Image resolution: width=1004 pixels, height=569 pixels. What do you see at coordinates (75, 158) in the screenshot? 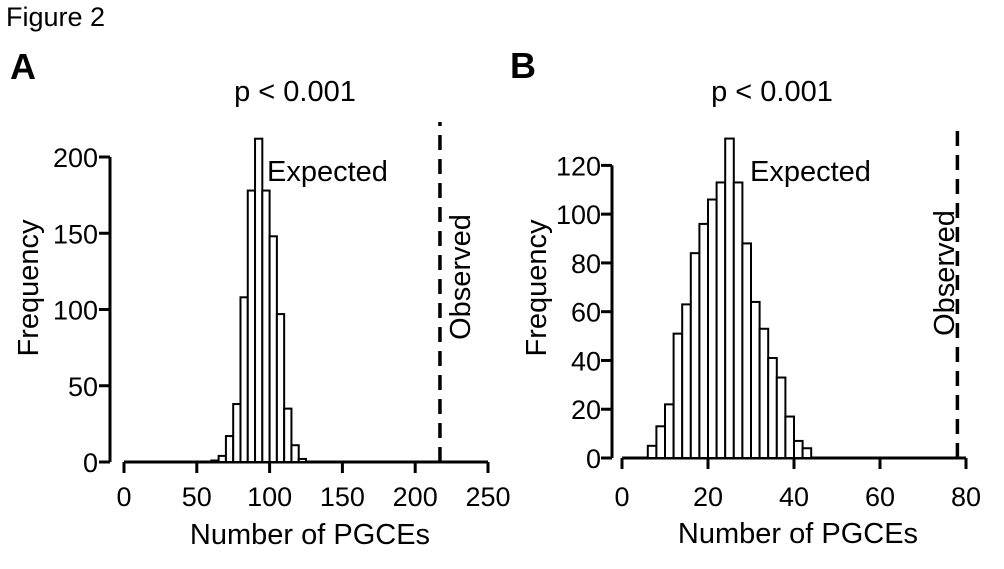
I see `y-tick-label: 200` at bounding box center [75, 158].